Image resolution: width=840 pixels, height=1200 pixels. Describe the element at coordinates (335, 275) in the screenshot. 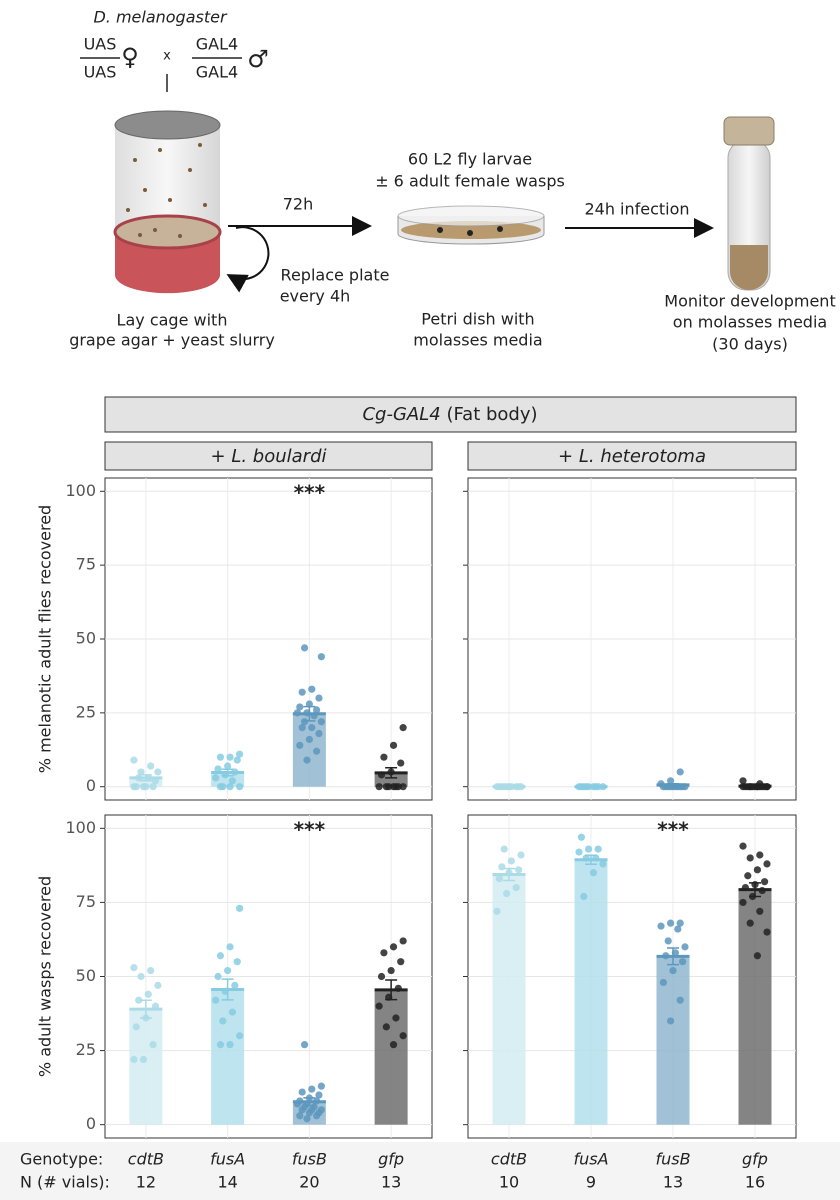

I see `note: Replace plate` at that location.